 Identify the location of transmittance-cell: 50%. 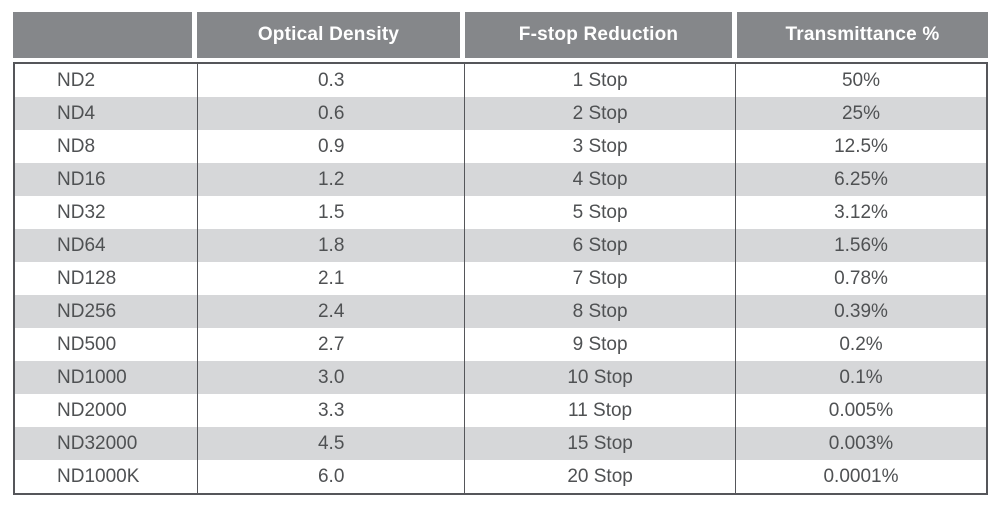
(861, 80).